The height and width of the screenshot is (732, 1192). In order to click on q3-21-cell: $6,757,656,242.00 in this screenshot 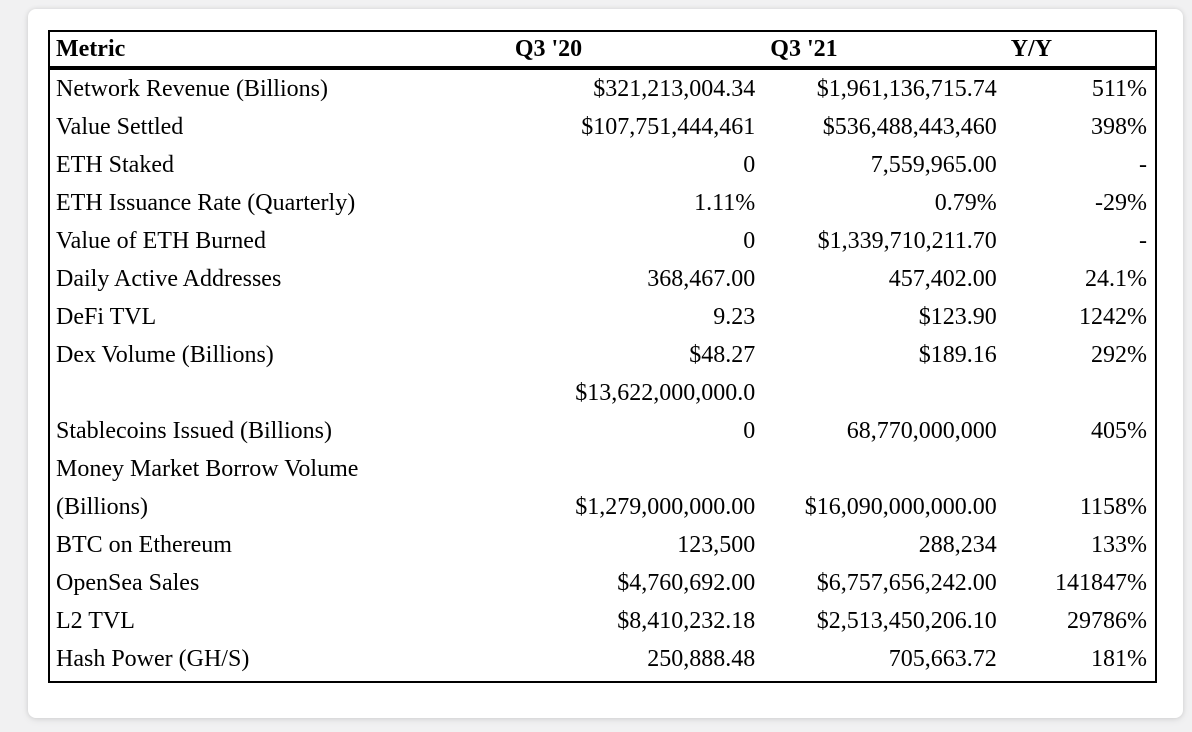, I will do `click(906, 583)`.